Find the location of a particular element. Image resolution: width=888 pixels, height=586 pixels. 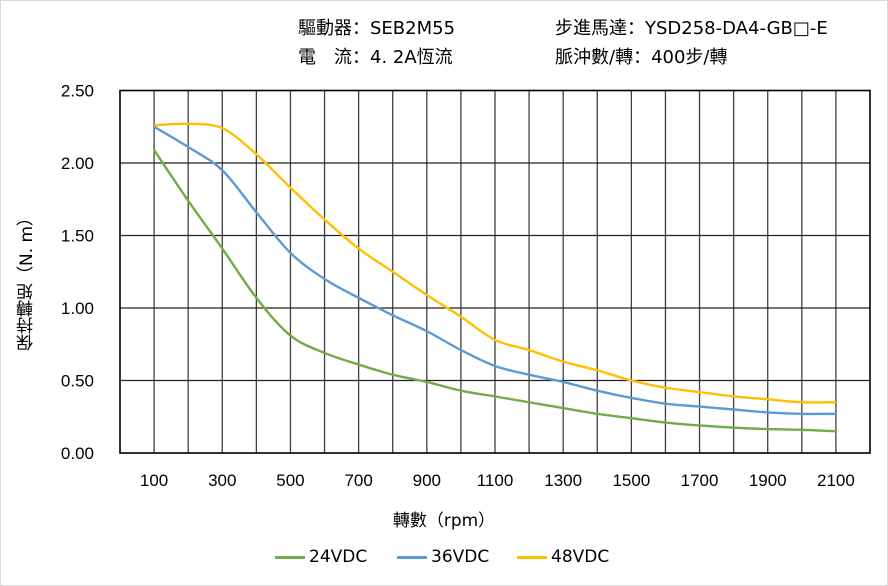

x-tick-label: 1500 is located at coordinates (631, 480).